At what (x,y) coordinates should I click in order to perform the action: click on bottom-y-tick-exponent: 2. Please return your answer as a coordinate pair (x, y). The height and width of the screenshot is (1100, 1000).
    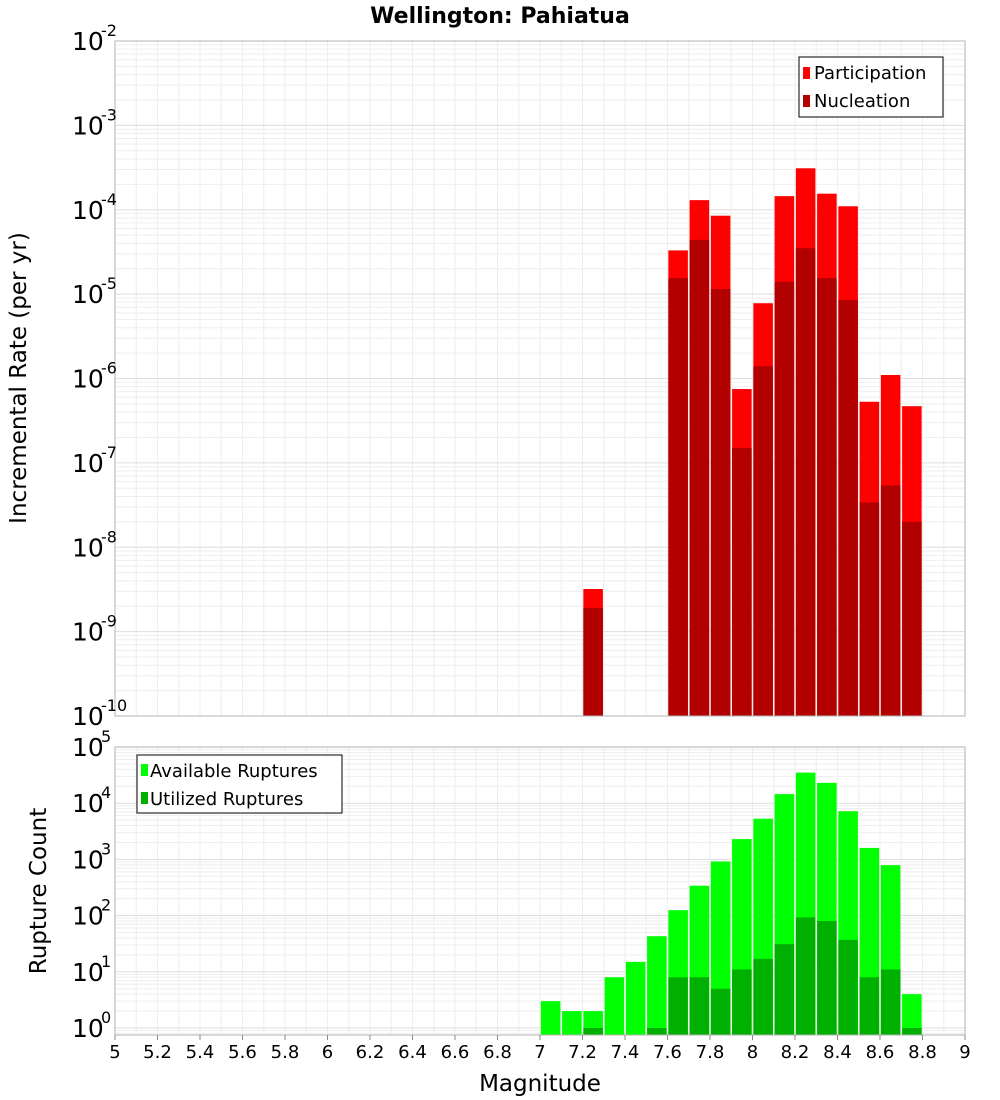
    Looking at the image, I should click on (106, 905).